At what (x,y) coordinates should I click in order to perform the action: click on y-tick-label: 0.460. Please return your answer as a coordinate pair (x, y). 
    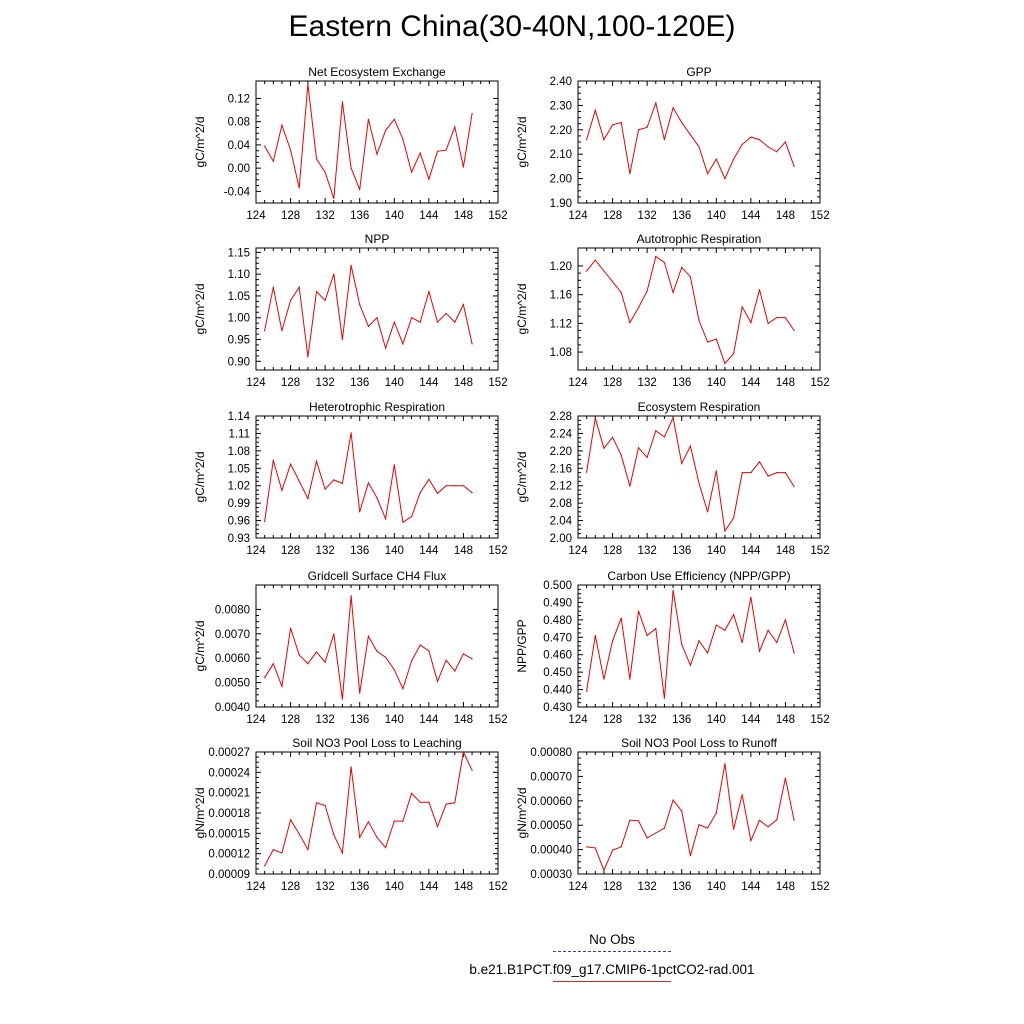
    Looking at the image, I should click on (557, 656).